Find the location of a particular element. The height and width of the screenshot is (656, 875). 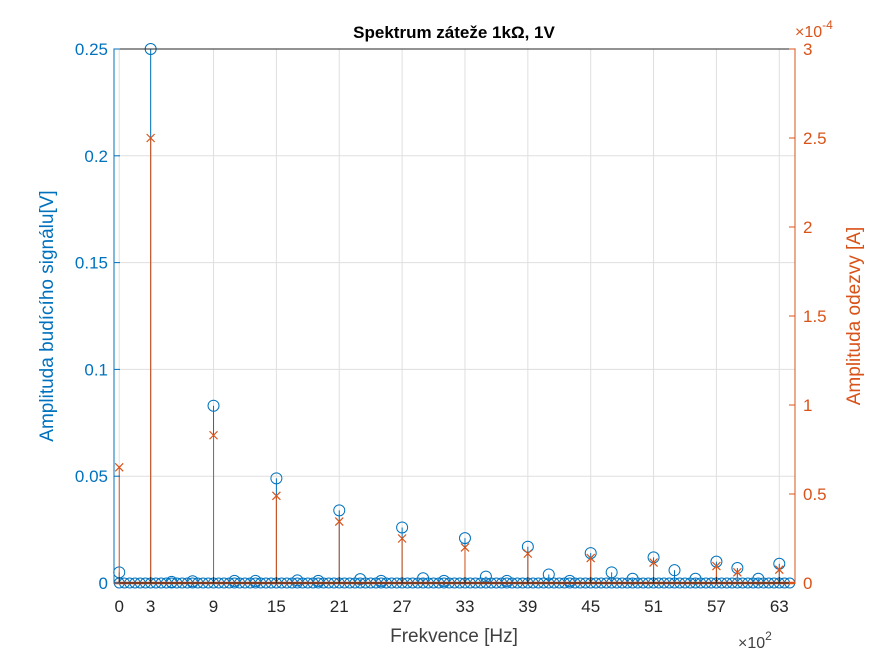

left-tick-label: 0.15 is located at coordinates (91, 263).